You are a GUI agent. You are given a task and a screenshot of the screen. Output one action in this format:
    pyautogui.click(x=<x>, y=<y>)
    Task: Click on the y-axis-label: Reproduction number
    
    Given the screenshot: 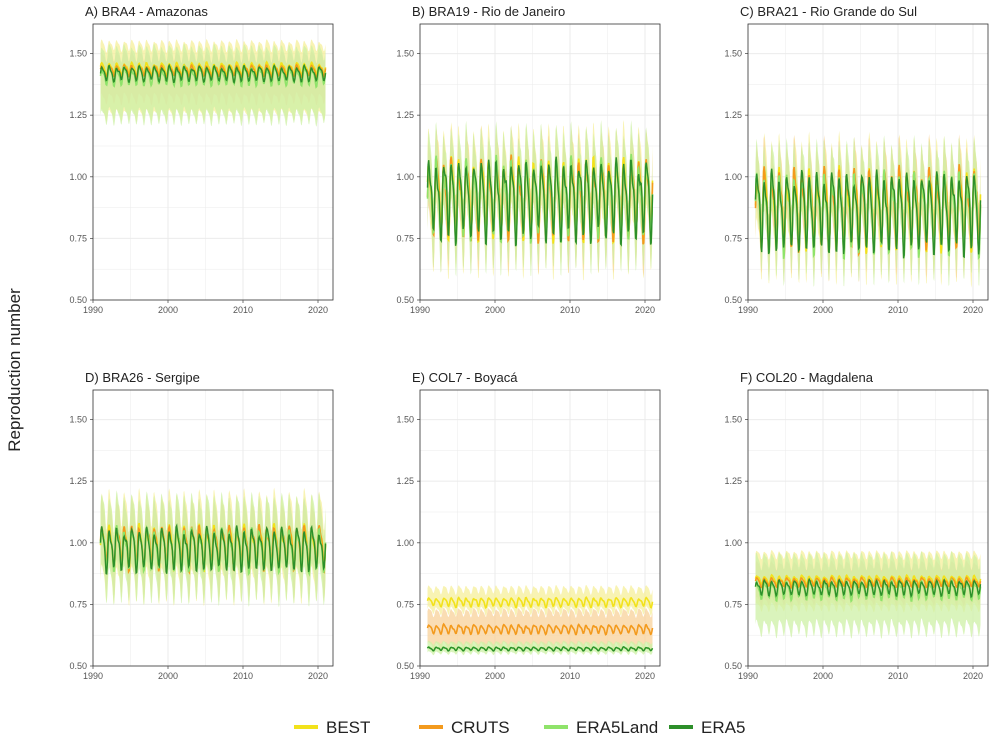 What is the action you would take?
    pyautogui.click(x=14, y=370)
    